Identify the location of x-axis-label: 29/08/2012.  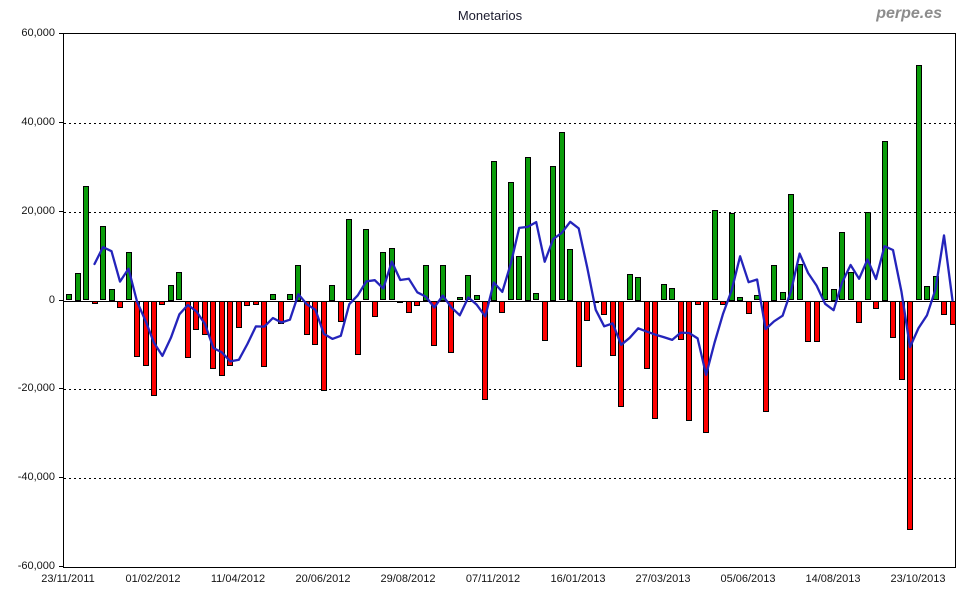
(408, 579).